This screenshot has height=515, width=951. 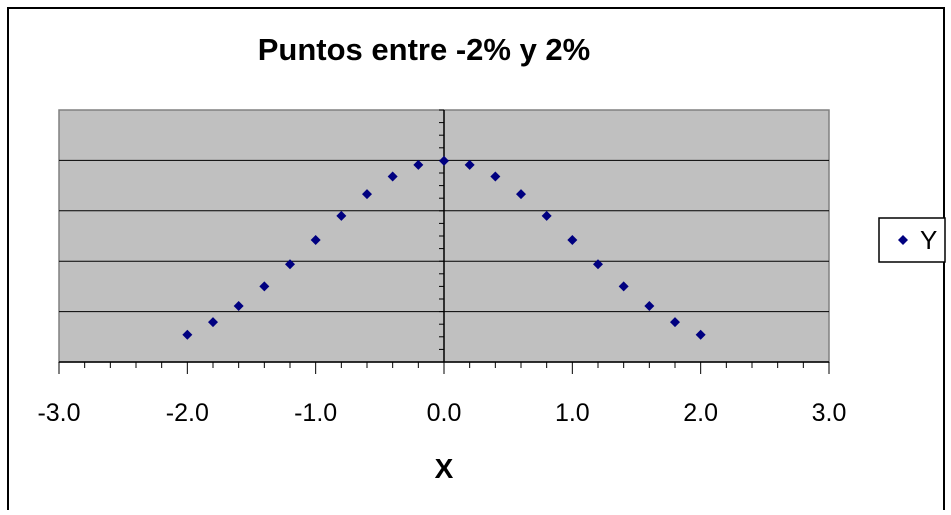 I want to click on x-tick-label: 1.0, so click(x=572, y=413).